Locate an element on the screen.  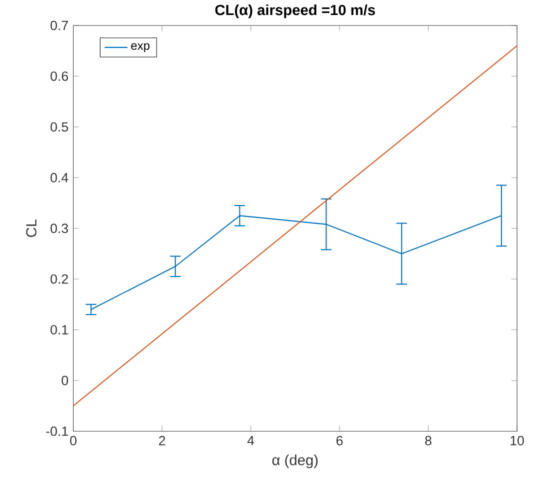
y-tick-label: 0.3 is located at coordinates (59, 229).